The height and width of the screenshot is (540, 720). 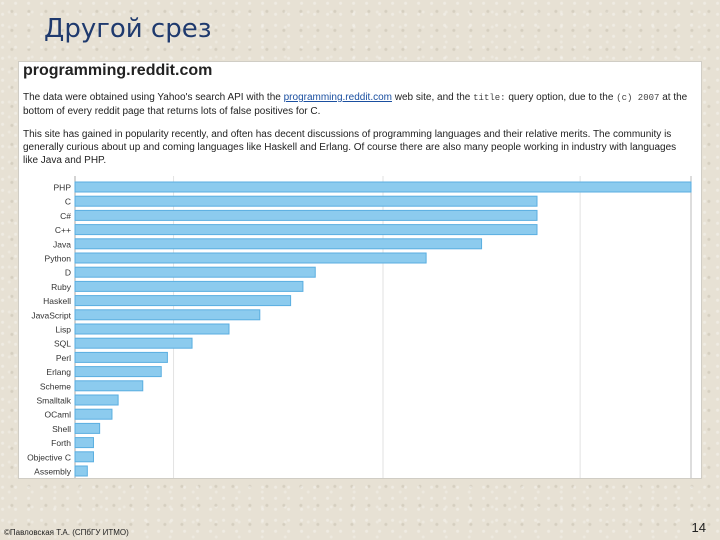 What do you see at coordinates (167, 315) in the screenshot?
I see `bar-javascript` at bounding box center [167, 315].